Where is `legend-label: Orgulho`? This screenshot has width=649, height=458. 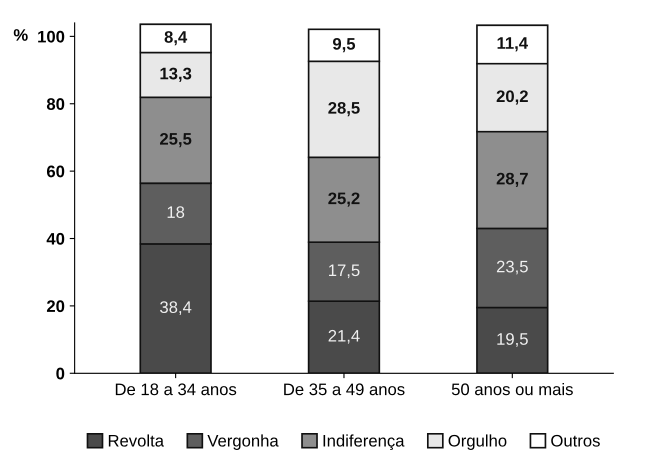 legend-label: Orgulho is located at coordinates (477, 442).